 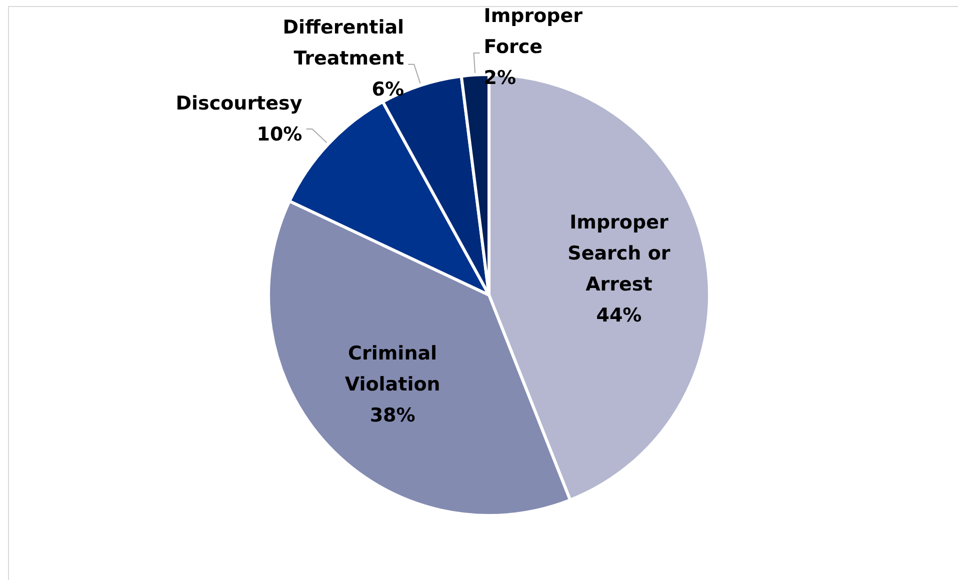 I want to click on slice-label: Differential Treatment, so click(x=343, y=43).